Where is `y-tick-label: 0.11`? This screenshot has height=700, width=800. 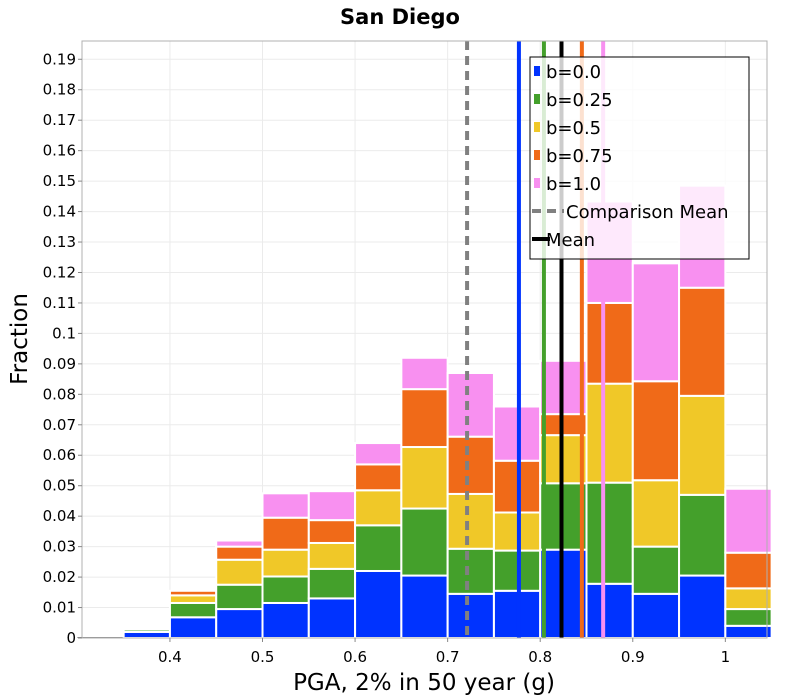 y-tick-label: 0.11 is located at coordinates (59, 303).